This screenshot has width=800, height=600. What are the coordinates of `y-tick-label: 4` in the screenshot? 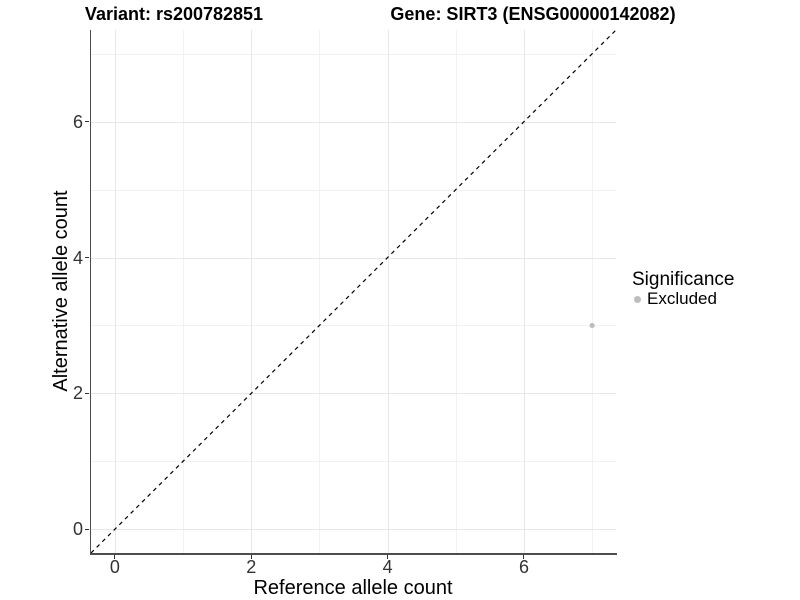 It's located at (77, 257).